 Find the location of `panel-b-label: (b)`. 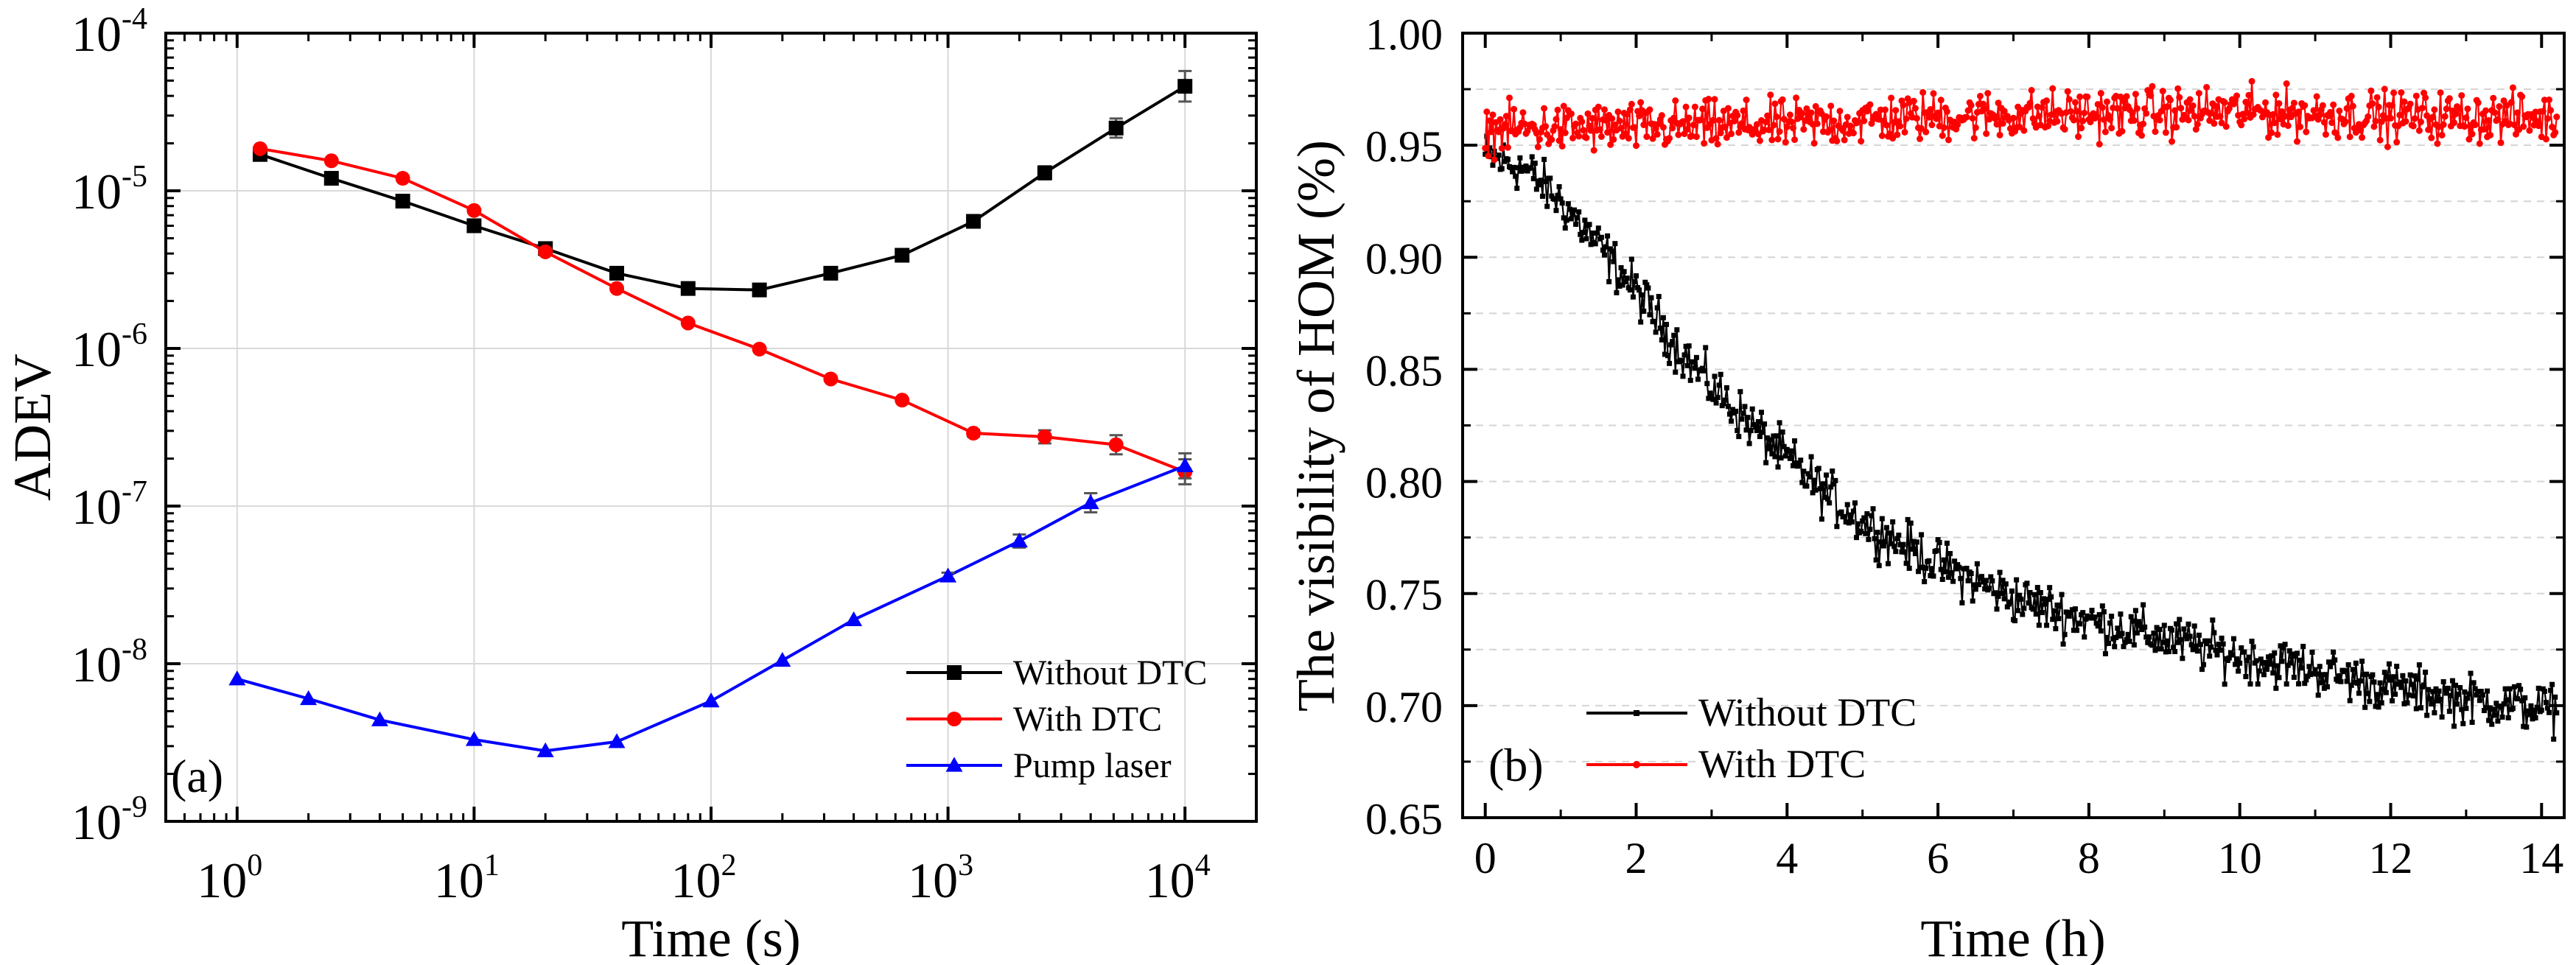

panel-b-label: (b) is located at coordinates (1516, 765).